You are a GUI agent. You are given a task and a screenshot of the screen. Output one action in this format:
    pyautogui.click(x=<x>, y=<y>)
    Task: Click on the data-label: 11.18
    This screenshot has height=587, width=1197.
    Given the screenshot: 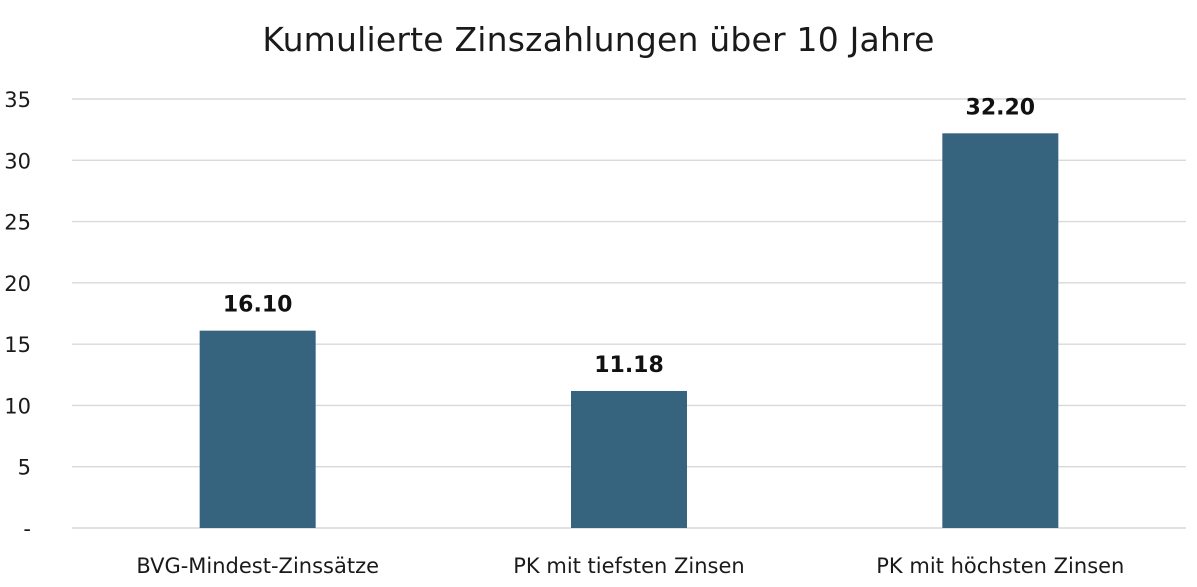 What is the action you would take?
    pyautogui.click(x=629, y=365)
    